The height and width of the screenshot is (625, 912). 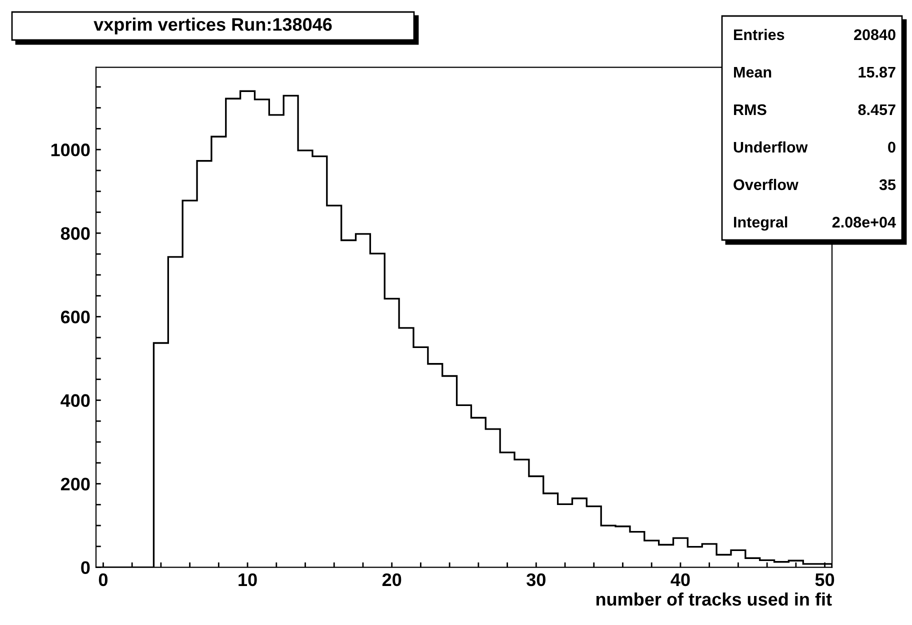 What do you see at coordinates (761, 223) in the screenshot?
I see `annotation: Integral` at bounding box center [761, 223].